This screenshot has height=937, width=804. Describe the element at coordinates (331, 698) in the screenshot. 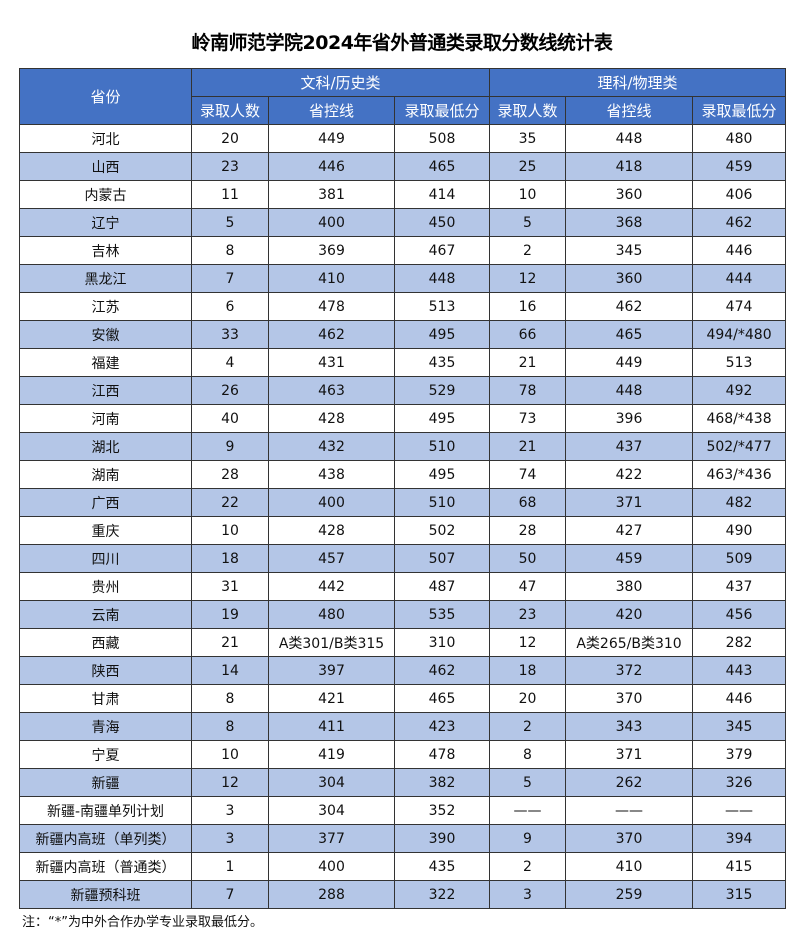

I see `control-line-liberal-cell: 421` at that location.